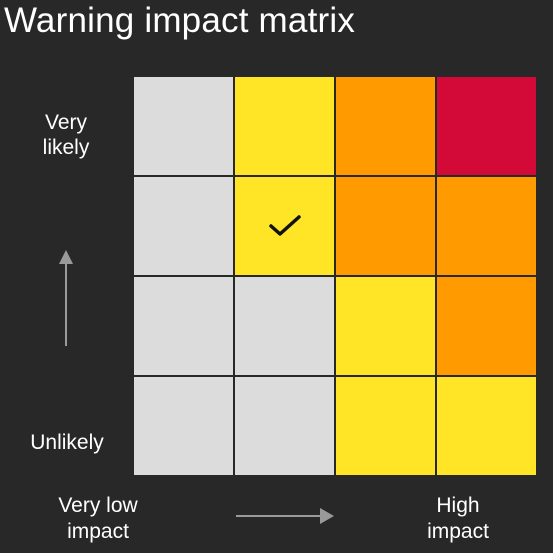 The height and width of the screenshot is (553, 553). I want to click on x-axis-right-label-line2: impact, so click(458, 531).